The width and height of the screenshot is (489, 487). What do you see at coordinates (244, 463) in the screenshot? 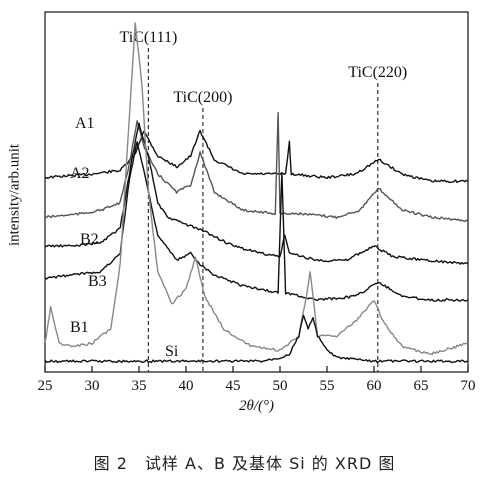
I see `figure-caption: 图 2 试样 A、B 及基体 Si 的 XRD 图` at bounding box center [244, 463].